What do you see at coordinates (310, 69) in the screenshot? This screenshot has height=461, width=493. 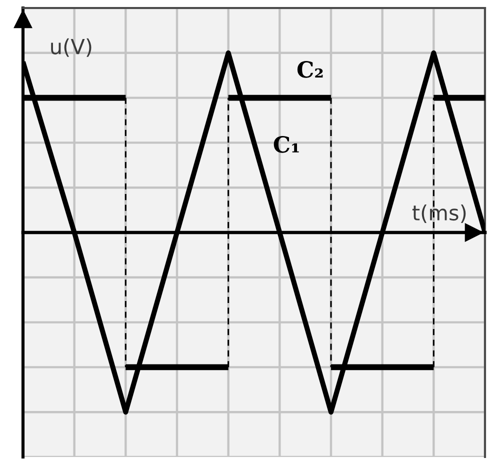 I see `series-label: C₂` at bounding box center [310, 69].